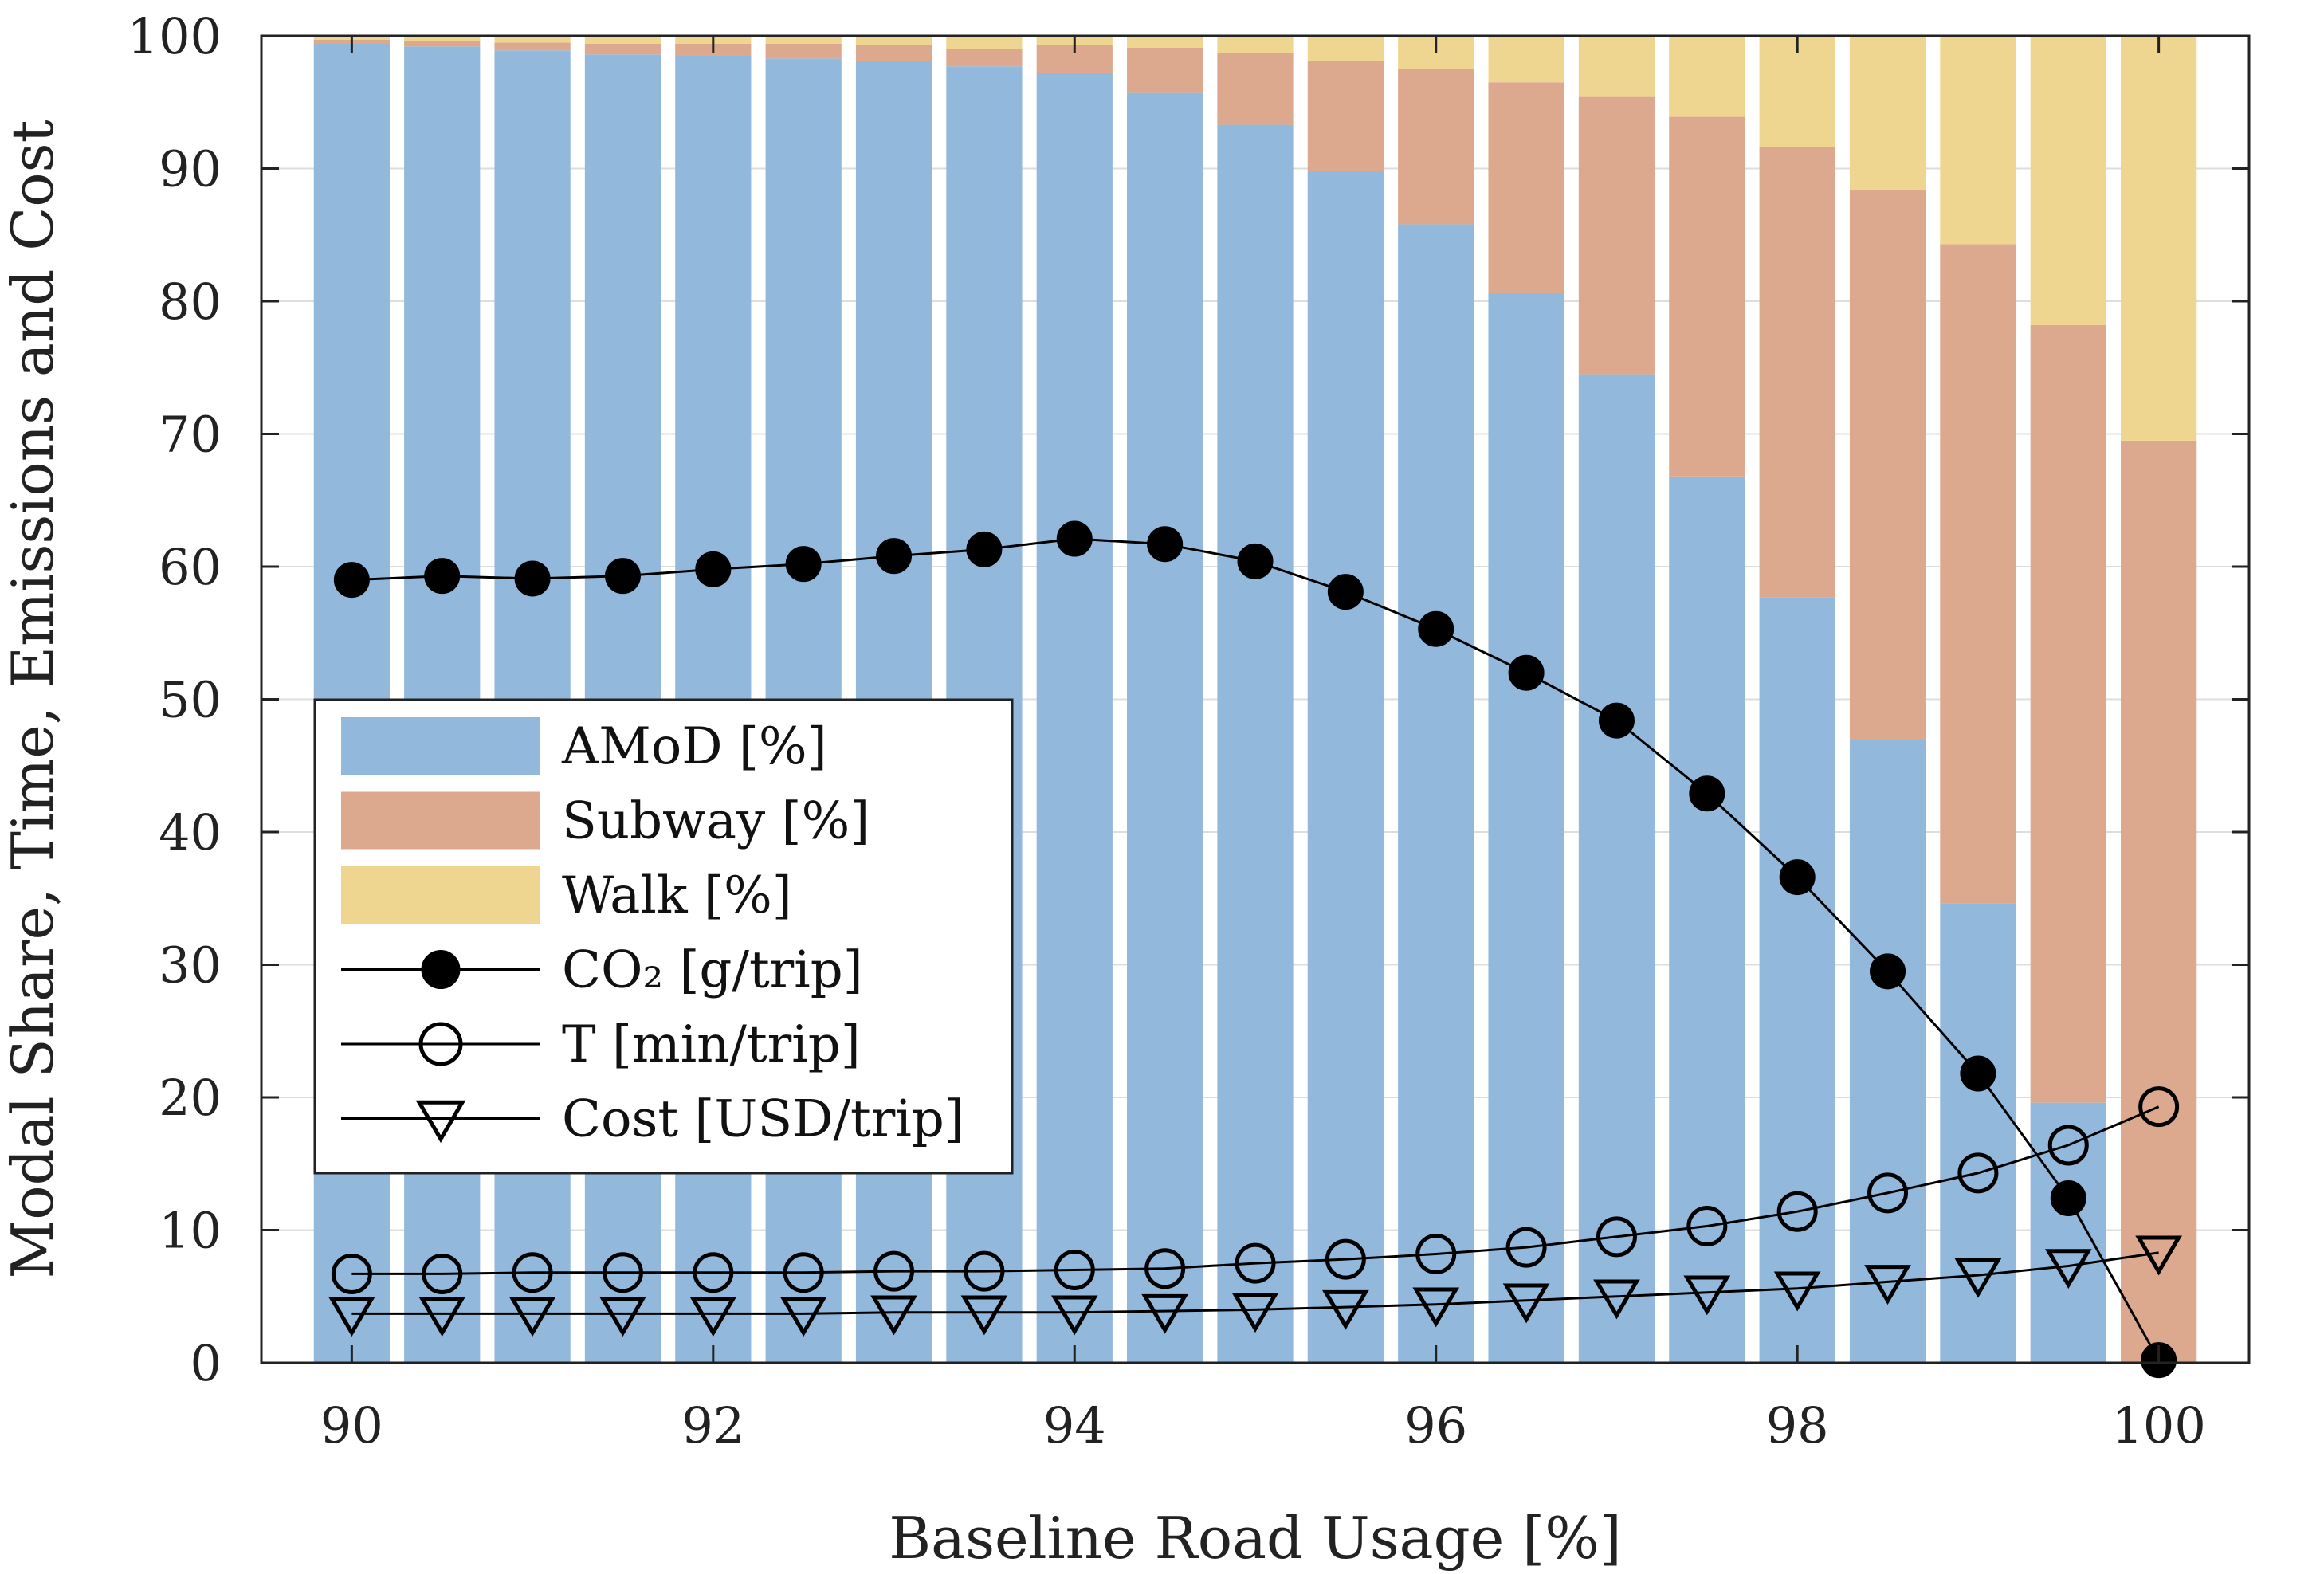 This screenshot has width=2324, height=1574. I want to click on x-axis-title: Baseline Road Usage [%], so click(1255, 1538).